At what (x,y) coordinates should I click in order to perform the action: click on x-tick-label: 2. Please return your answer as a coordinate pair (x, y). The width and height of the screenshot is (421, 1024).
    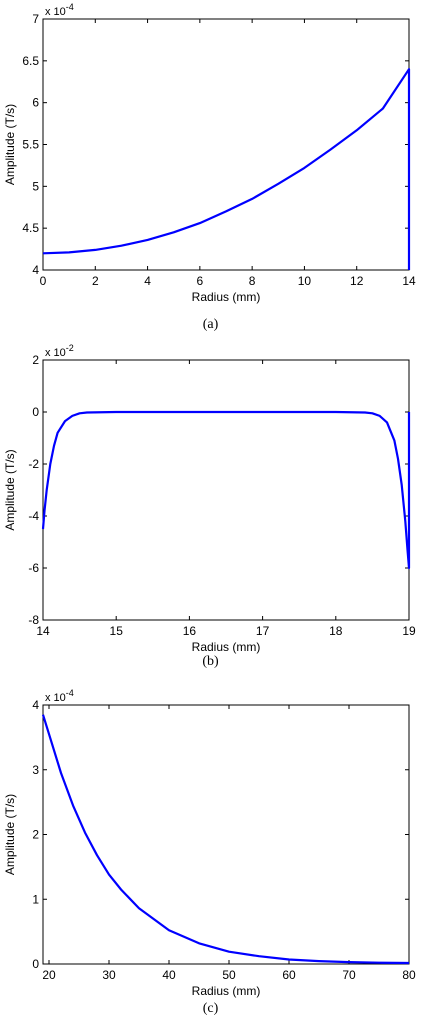
    Looking at the image, I should click on (95, 281).